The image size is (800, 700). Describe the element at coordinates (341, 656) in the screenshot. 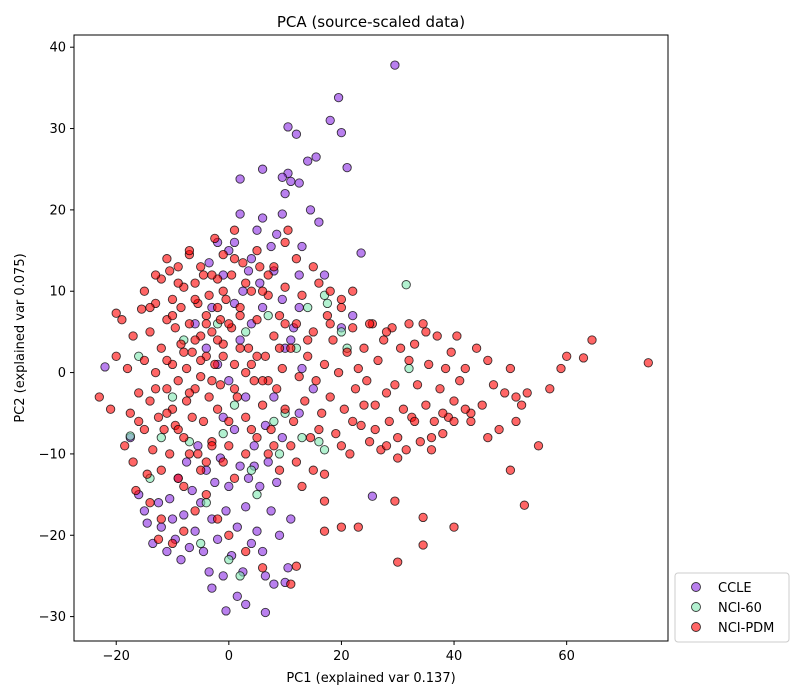

I see `x-tick-label: 20` at that location.